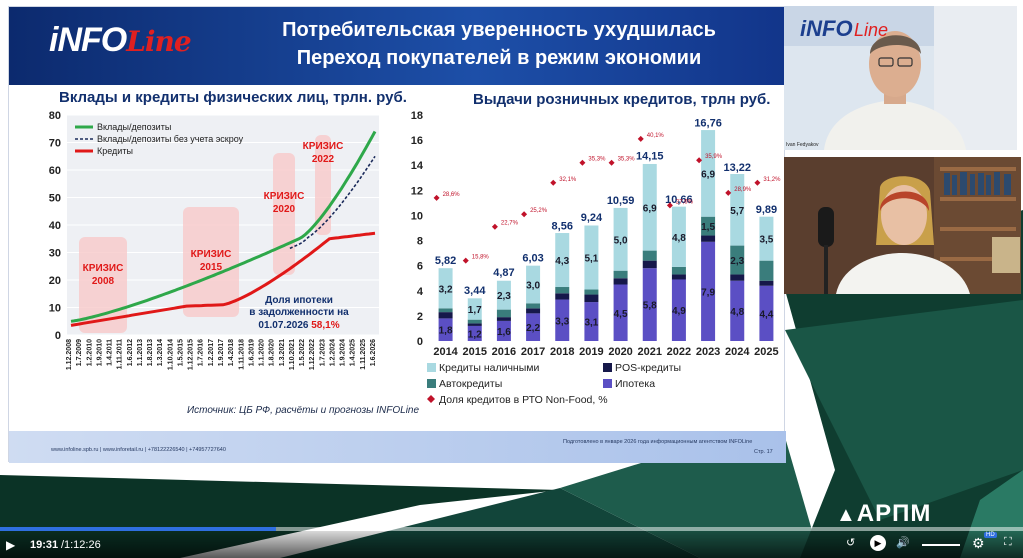 This screenshot has height=558, width=1023. I want to click on bar-segment-label: 4,4, so click(766, 314).